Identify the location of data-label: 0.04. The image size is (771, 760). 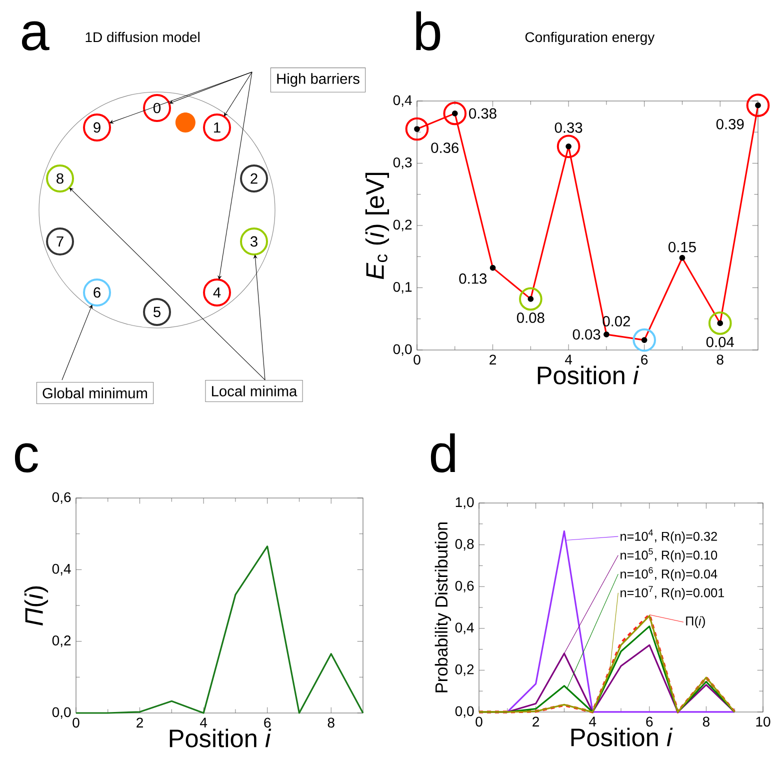
(720, 342).